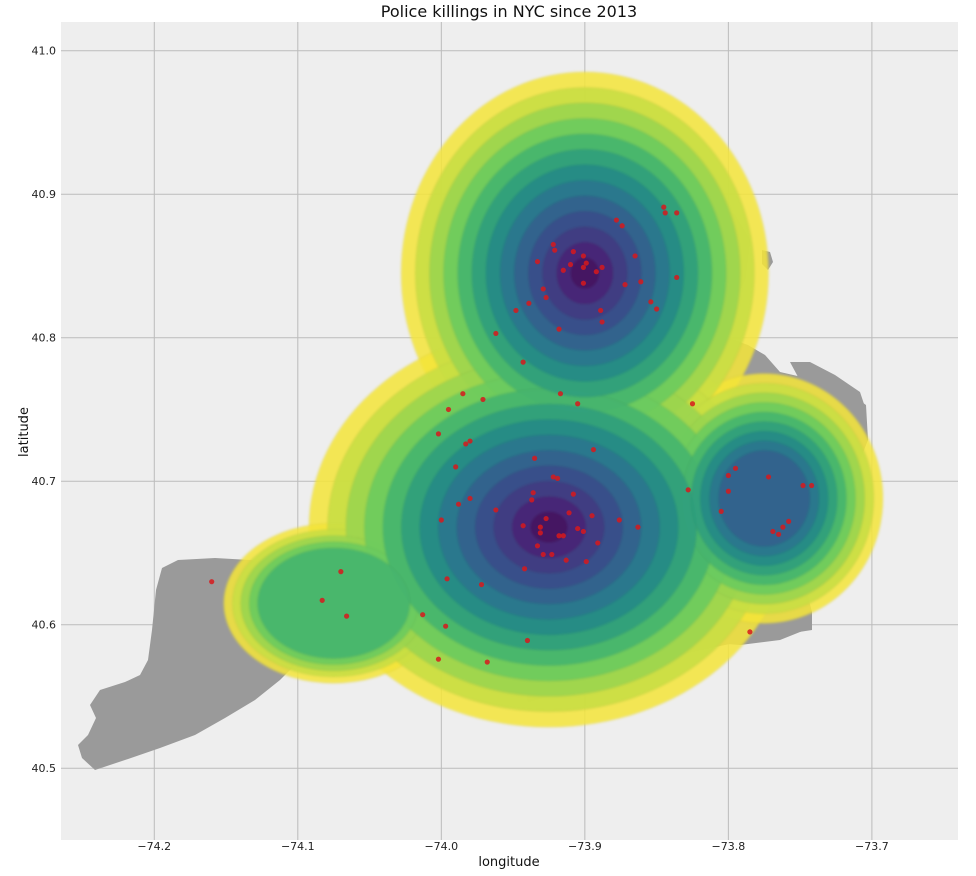 The width and height of the screenshot is (976, 876). Describe the element at coordinates (44, 51) in the screenshot. I see `y-tick-label: 41.0` at that location.